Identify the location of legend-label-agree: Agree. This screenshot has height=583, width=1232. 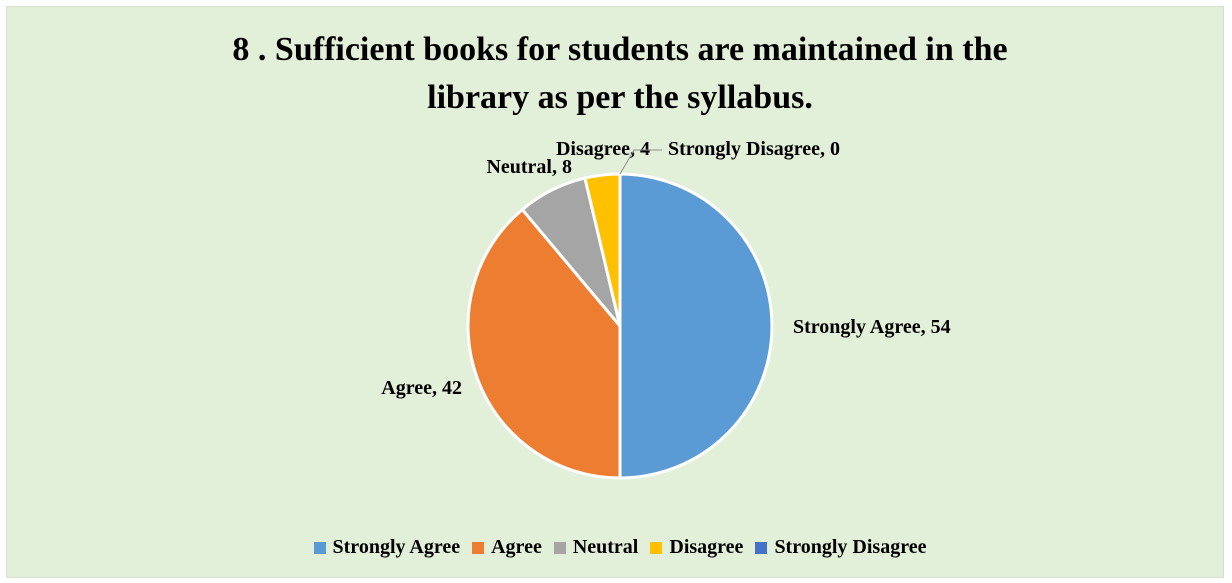
(516, 547).